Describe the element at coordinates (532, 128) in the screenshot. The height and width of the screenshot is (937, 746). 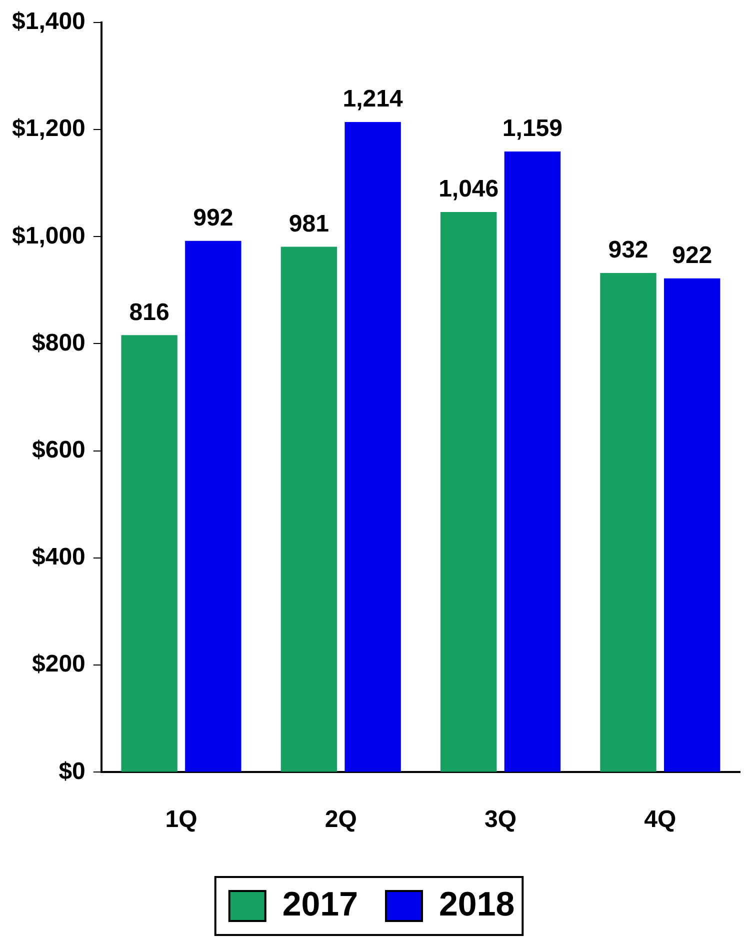
I see `data-label: 1,159` at that location.